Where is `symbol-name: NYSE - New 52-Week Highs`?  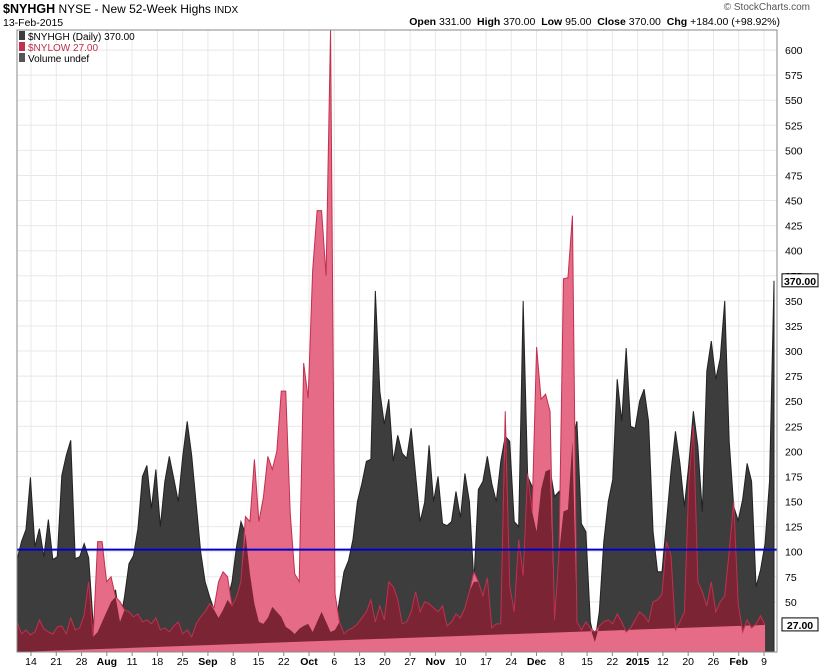 symbol-name: NYSE - New 52-Week Highs is located at coordinates (134, 9).